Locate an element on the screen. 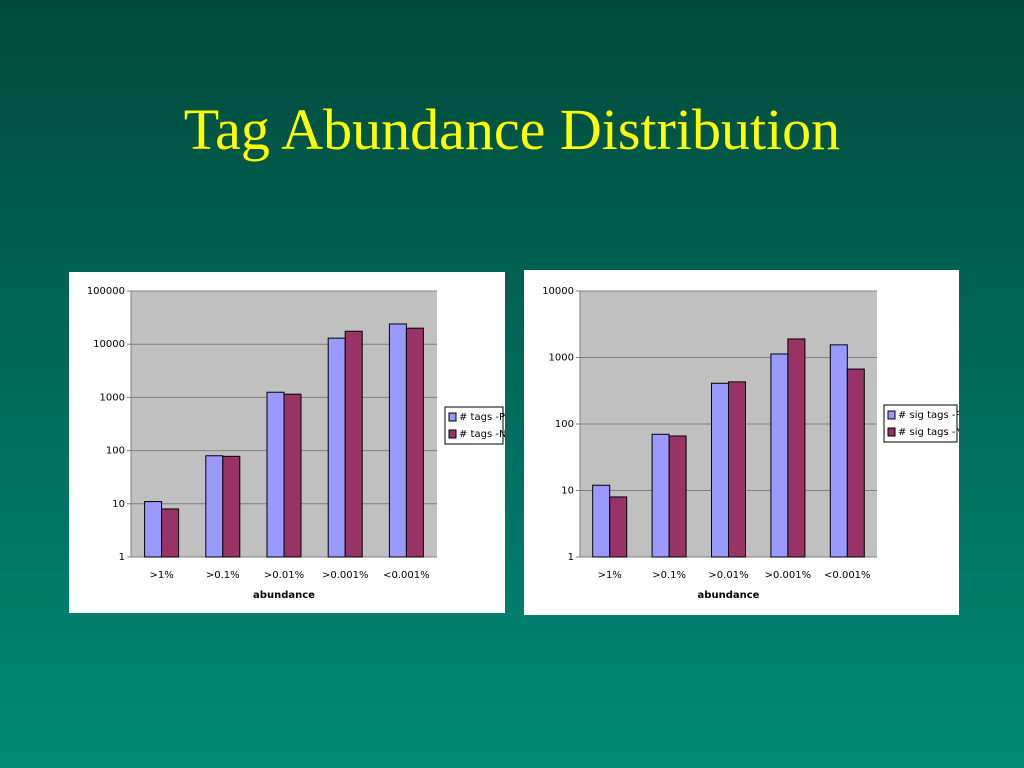 This screenshot has width=1024, height=768. slide-title: Tag Abundance Distribution is located at coordinates (512, 129).